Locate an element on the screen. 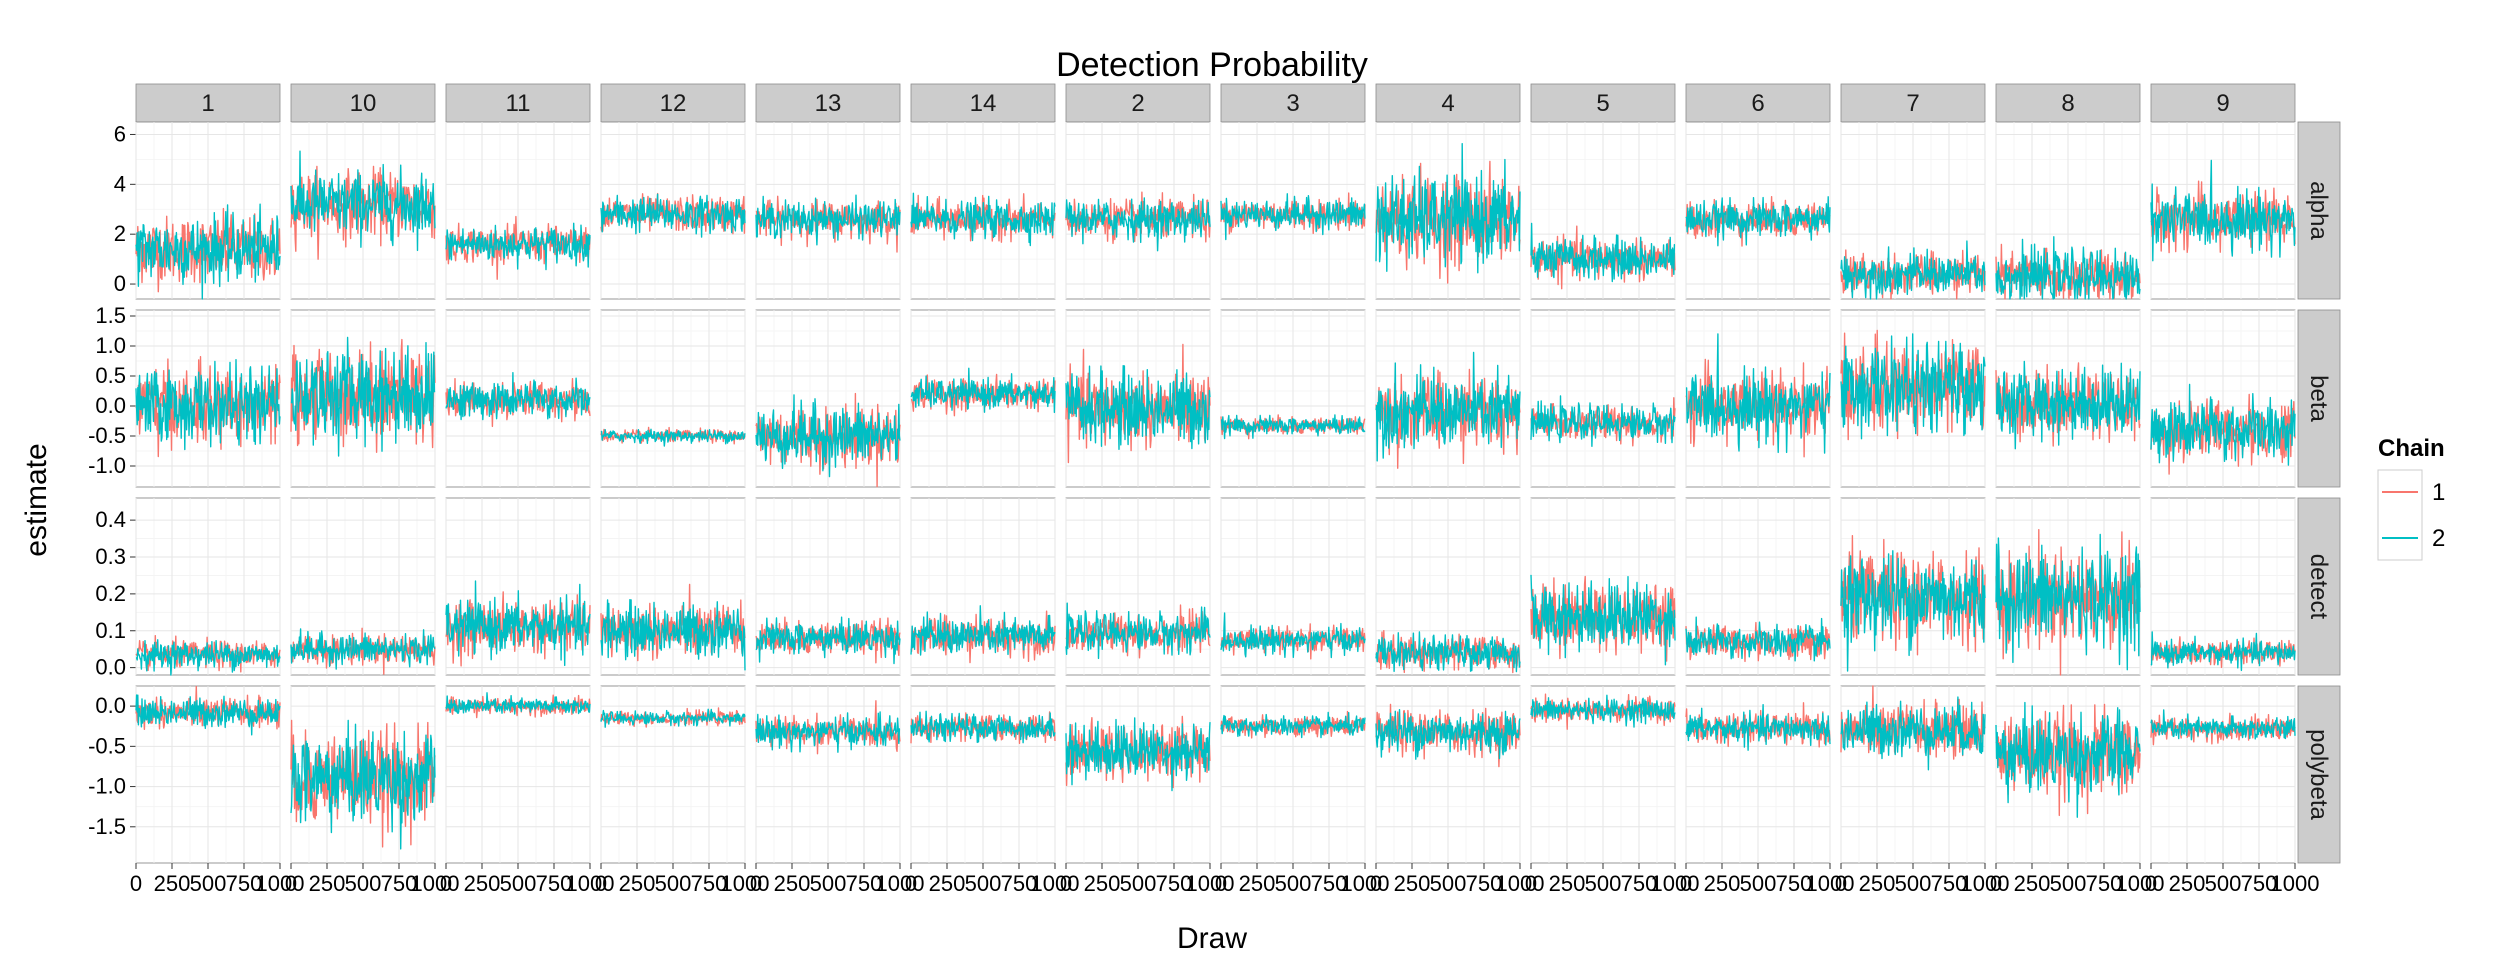  facet-strip-label-col-10: 10 is located at coordinates (363, 103).